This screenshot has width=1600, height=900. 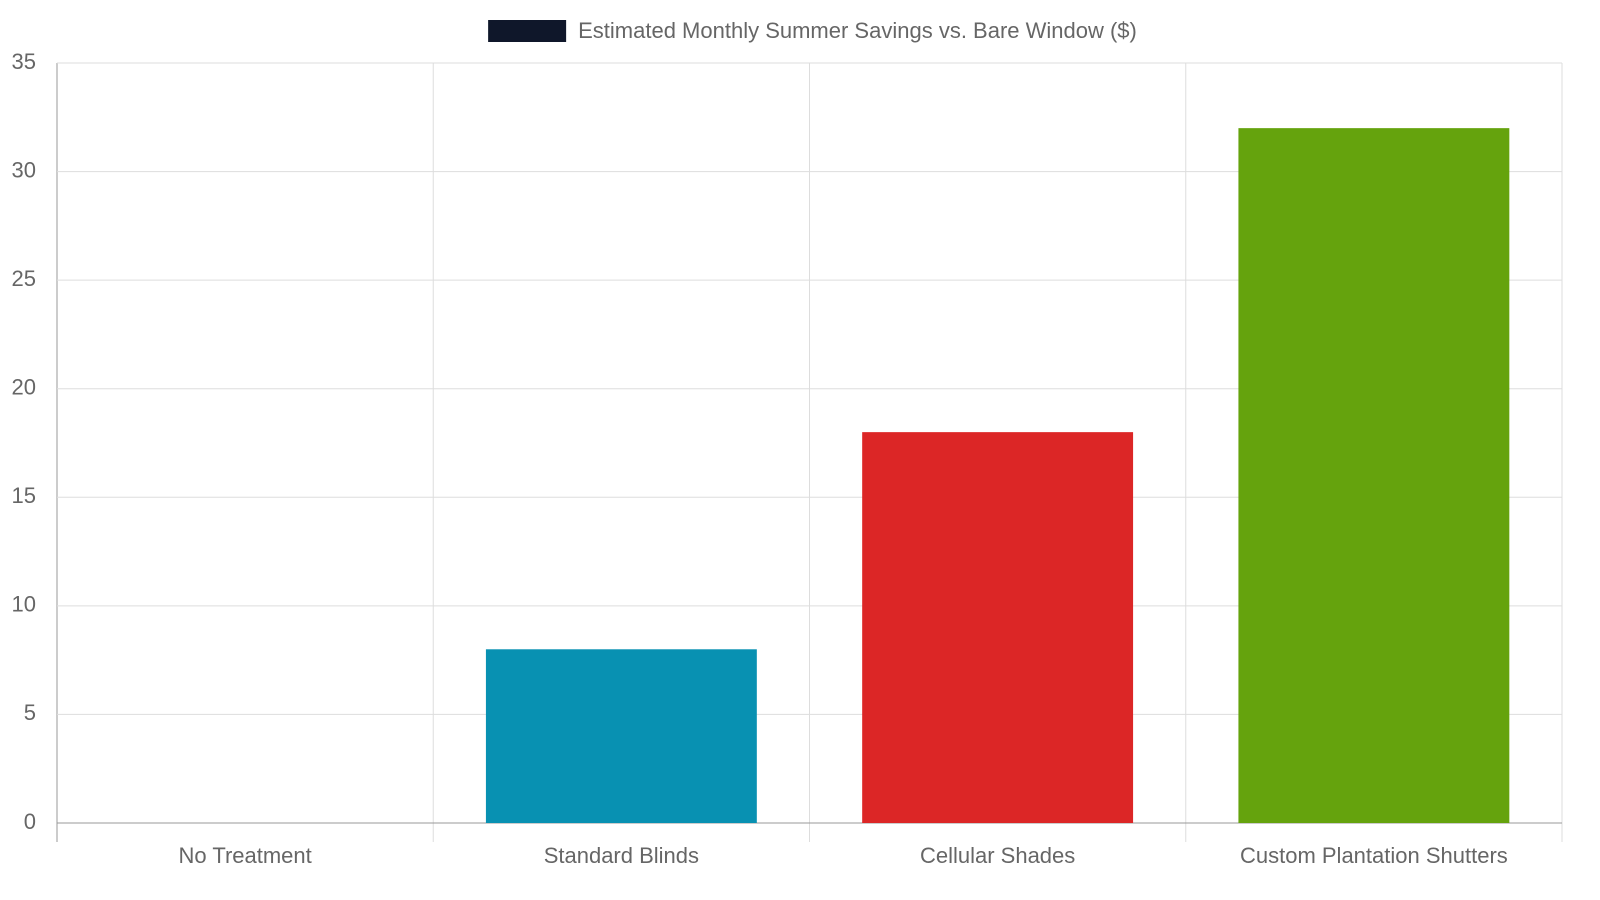 What do you see at coordinates (24, 169) in the screenshot?
I see `y-tick-label: 30` at bounding box center [24, 169].